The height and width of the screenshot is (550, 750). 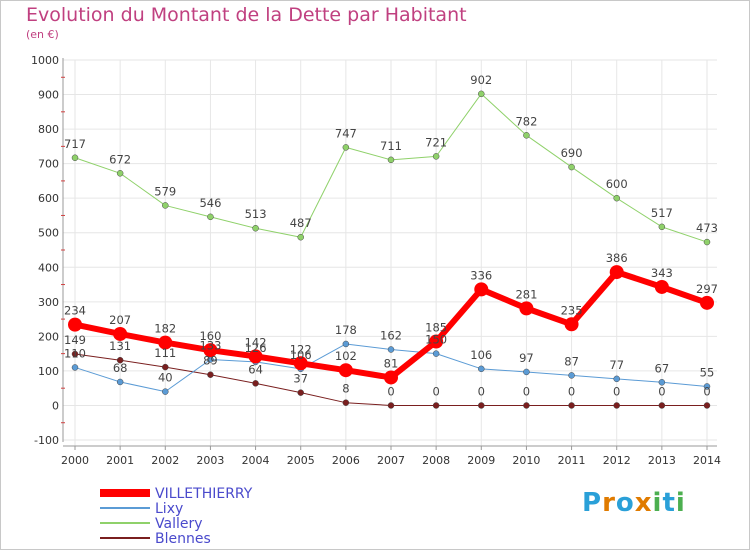 I want to click on logo-letter: t, so click(x=669, y=503).